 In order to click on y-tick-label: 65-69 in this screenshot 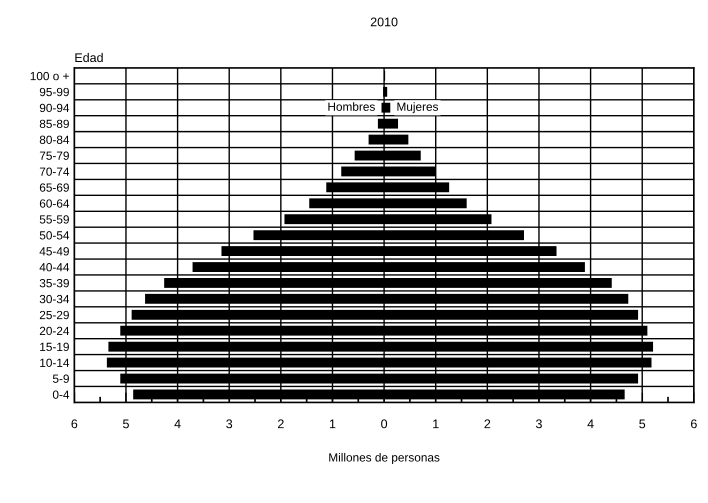, I will do `click(54, 187)`.